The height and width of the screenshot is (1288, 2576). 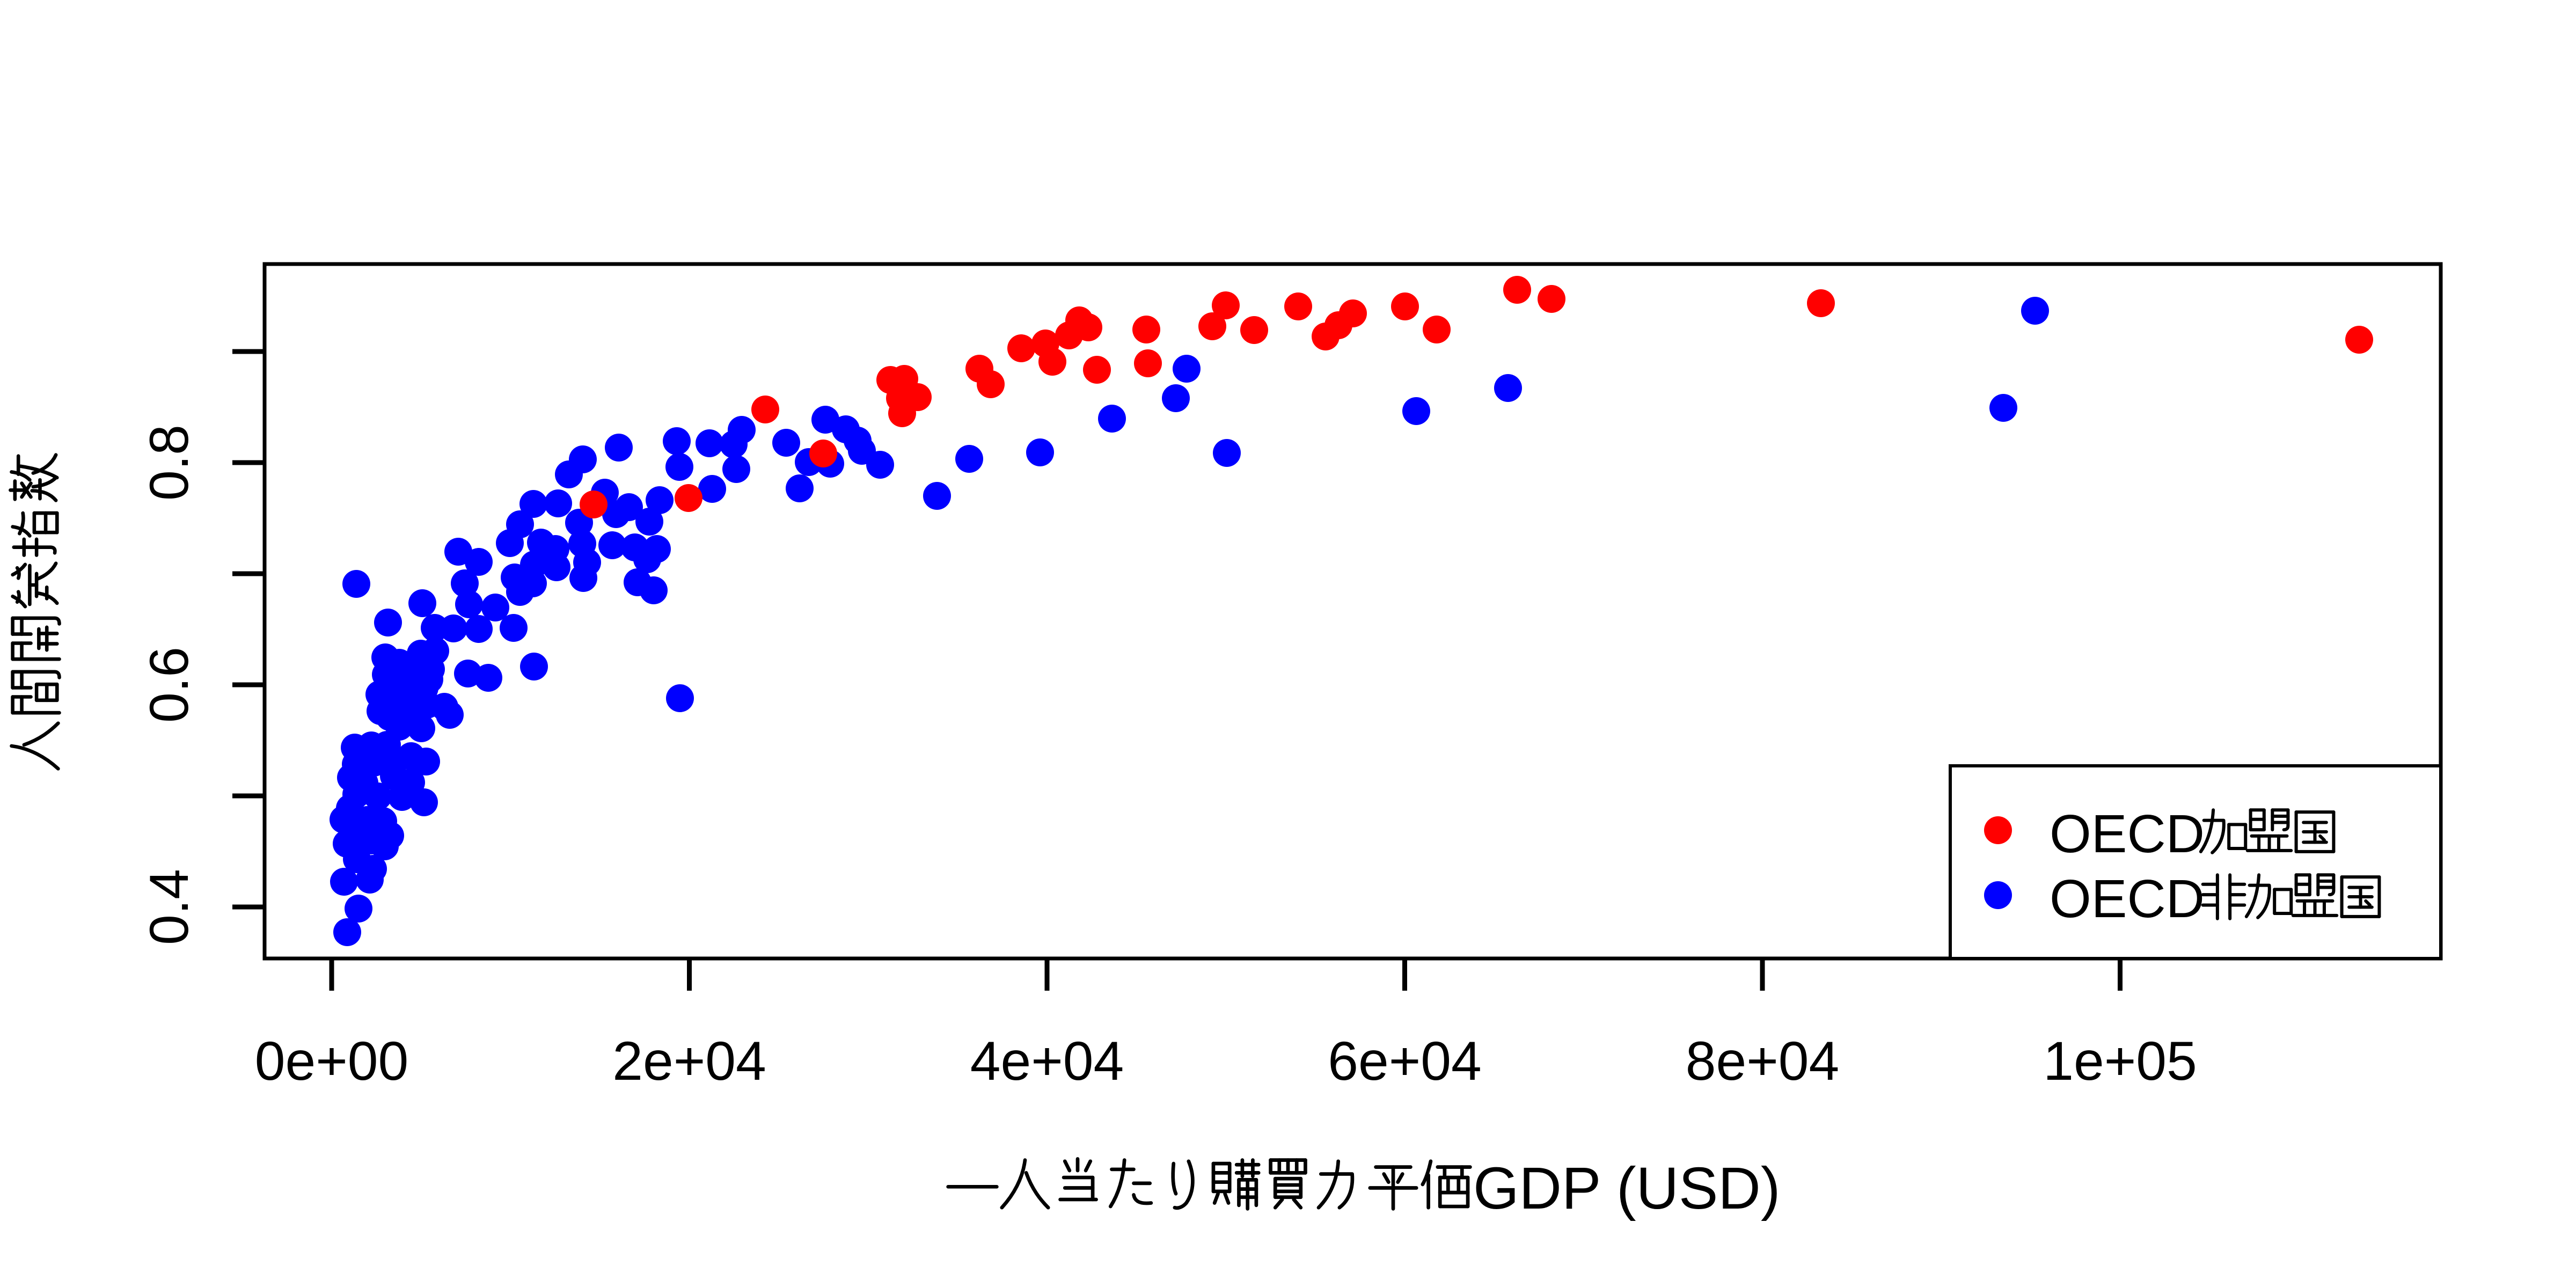 I want to click on svg-text: 0.4, so click(x=169, y=907).